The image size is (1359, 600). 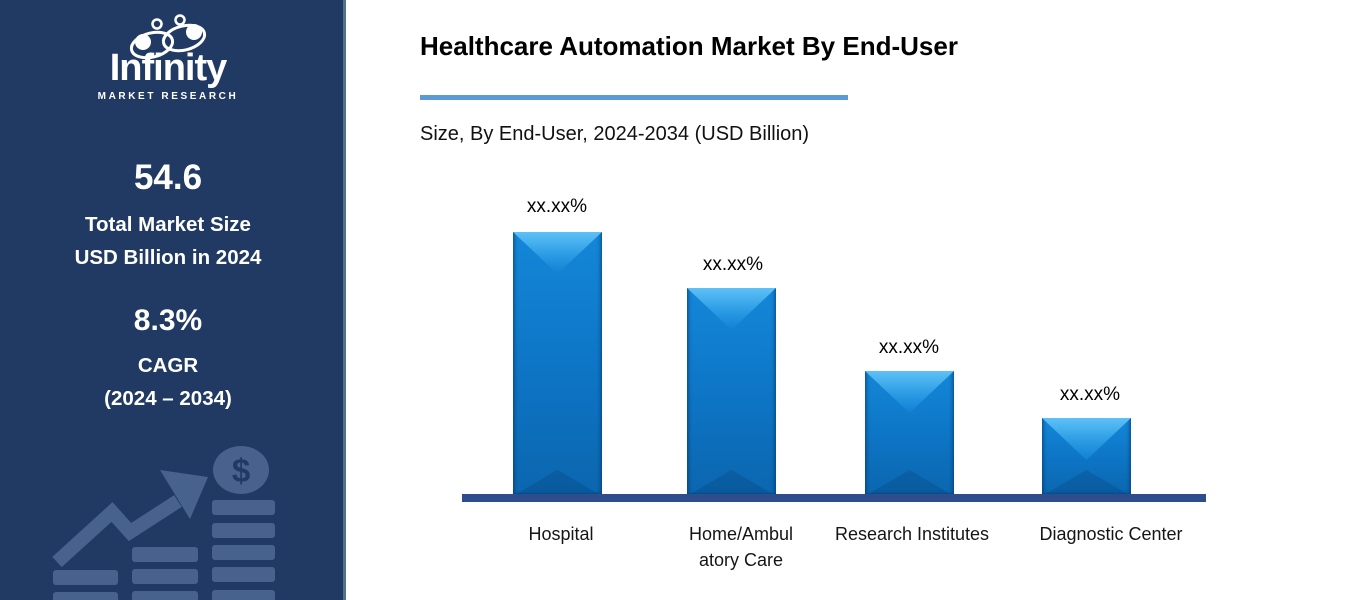 I want to click on market-size-caption-line1: Total Market Size, so click(x=168, y=225).